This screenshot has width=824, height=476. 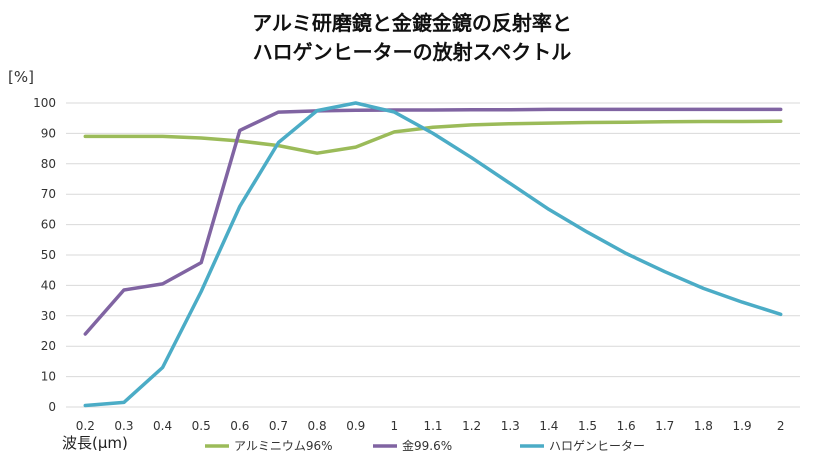 I want to click on y-tick-label: 80, so click(x=48, y=164).